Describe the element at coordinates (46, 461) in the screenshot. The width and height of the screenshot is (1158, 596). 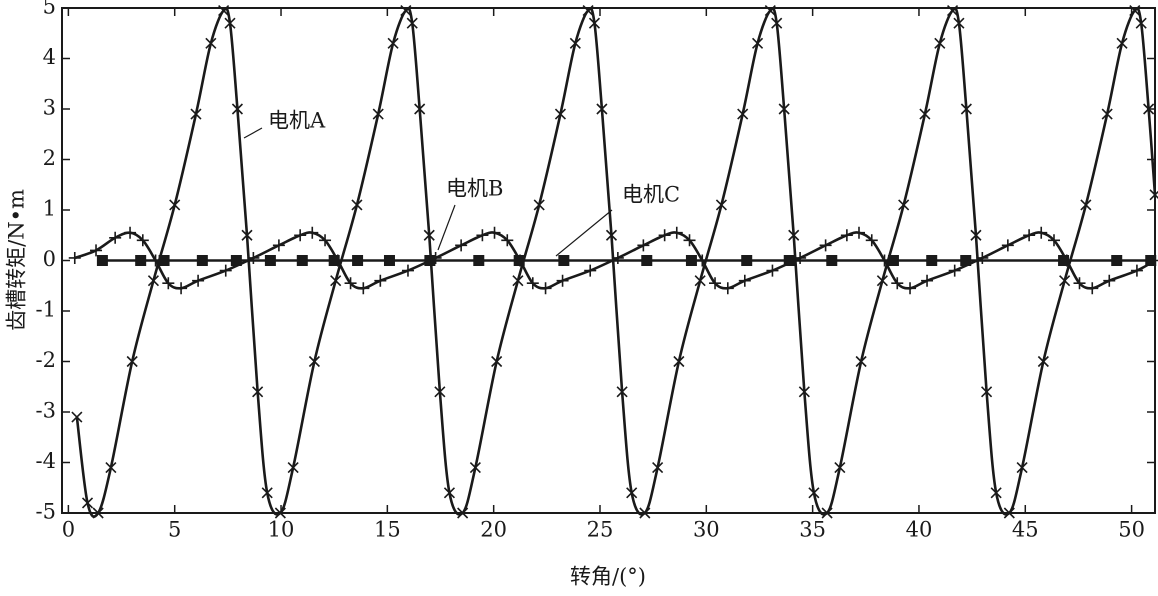
I see `y-tick-label: -4` at that location.